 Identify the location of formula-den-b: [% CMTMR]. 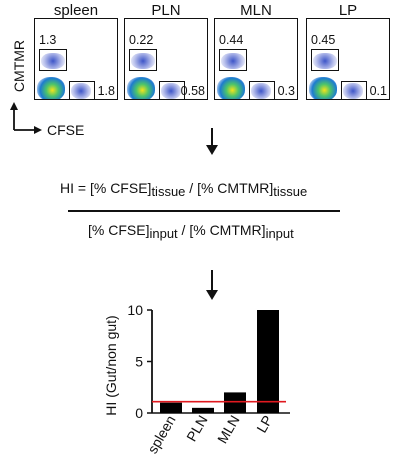
(227, 230).